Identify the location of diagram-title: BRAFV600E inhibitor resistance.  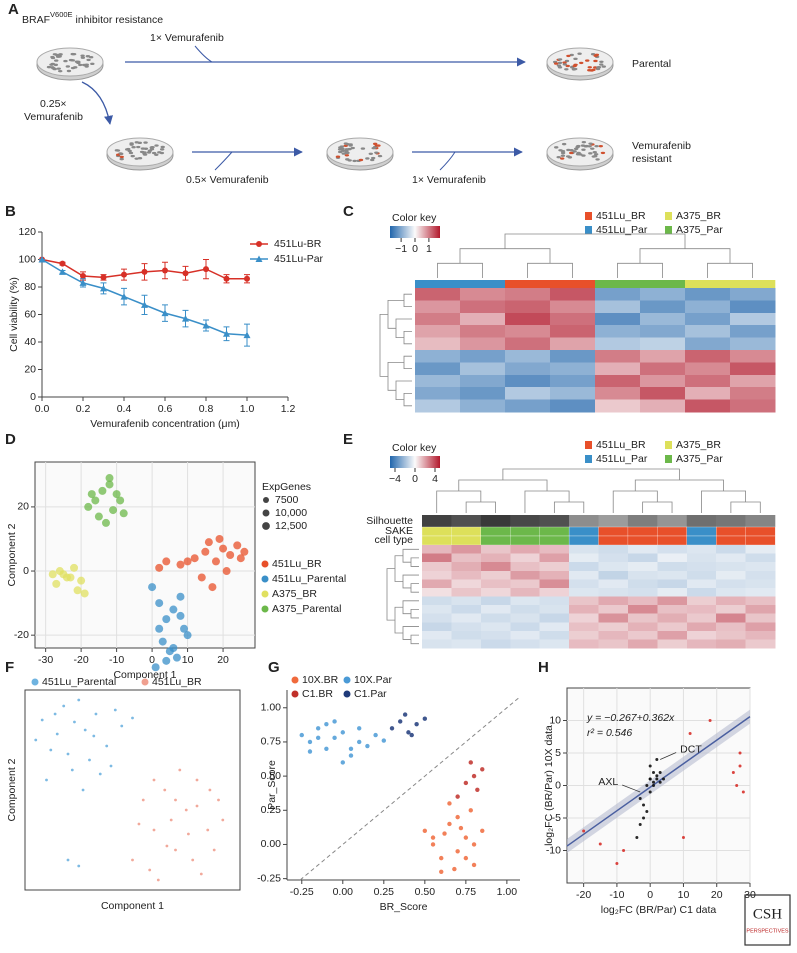
(92, 18).